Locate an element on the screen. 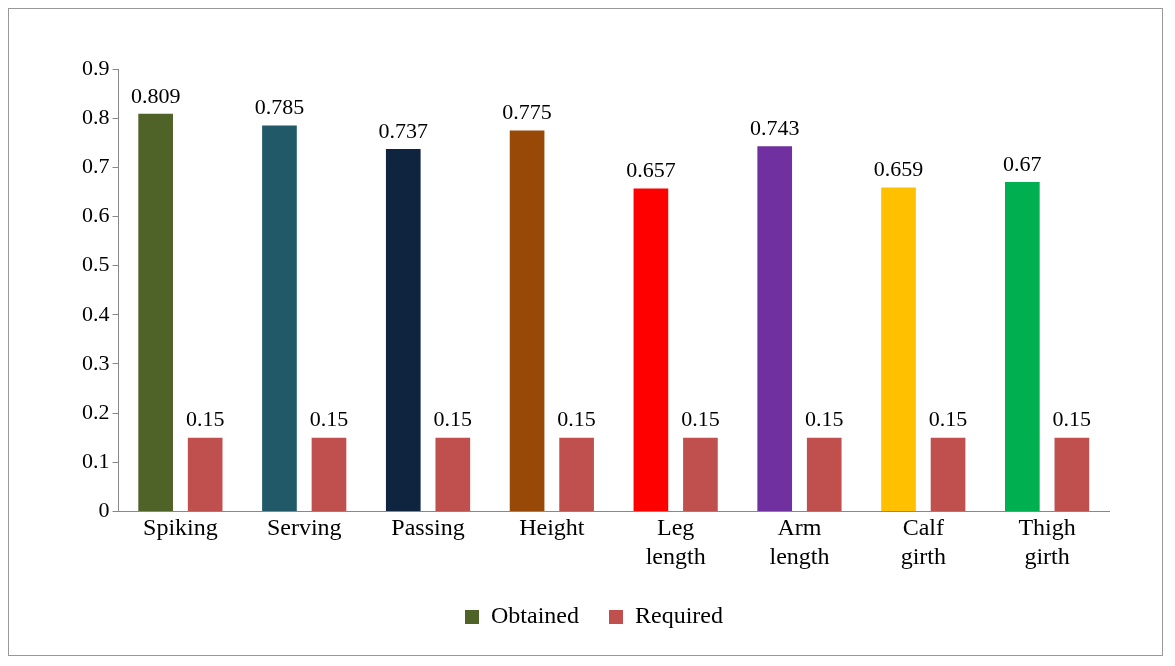  data-label: 0.743 is located at coordinates (774, 127).